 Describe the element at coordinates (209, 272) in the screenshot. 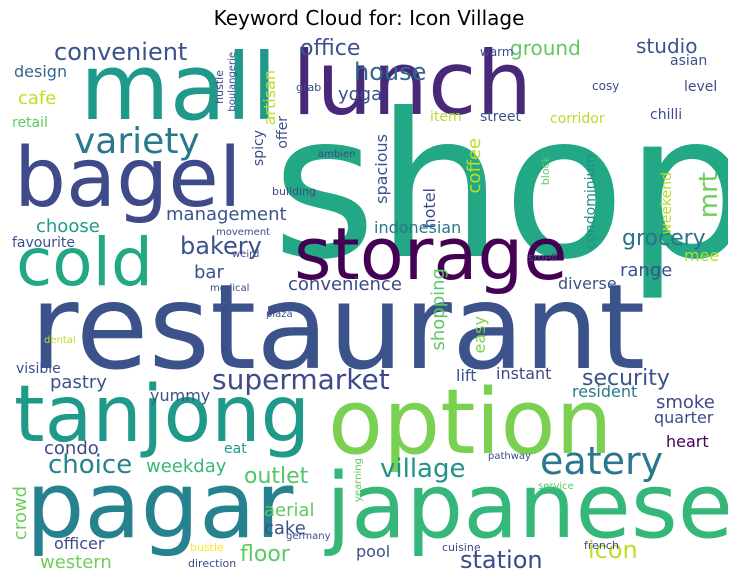

I see `word-bar: bar` at that location.